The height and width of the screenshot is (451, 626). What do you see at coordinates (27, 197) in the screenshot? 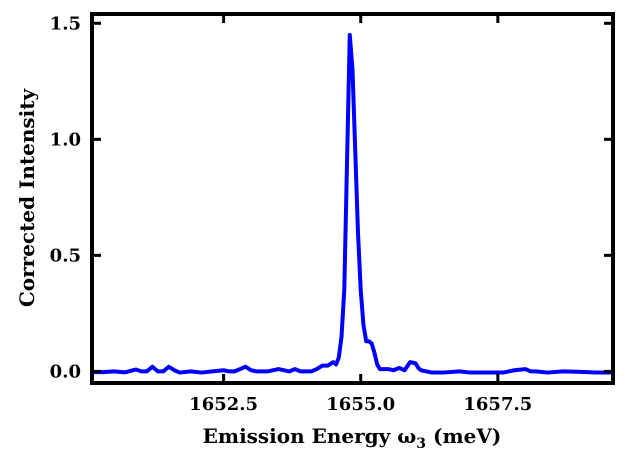
I see `y-axis-title: Corrected Intensity` at bounding box center [27, 197].